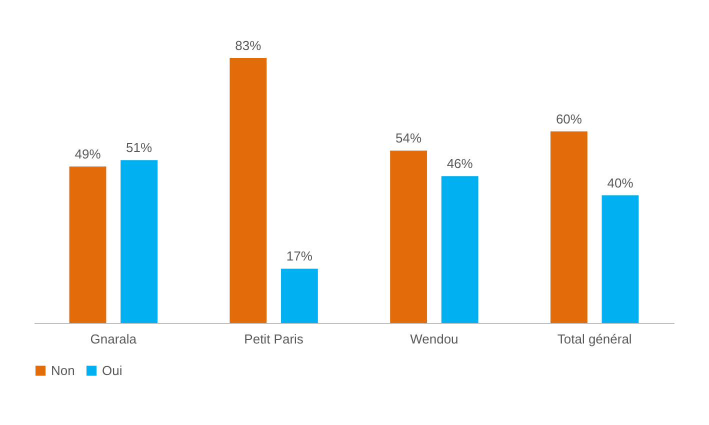 Image resolution: width=709 pixels, height=425 pixels. What do you see at coordinates (569, 118) in the screenshot?
I see `data-label: 60%` at bounding box center [569, 118].